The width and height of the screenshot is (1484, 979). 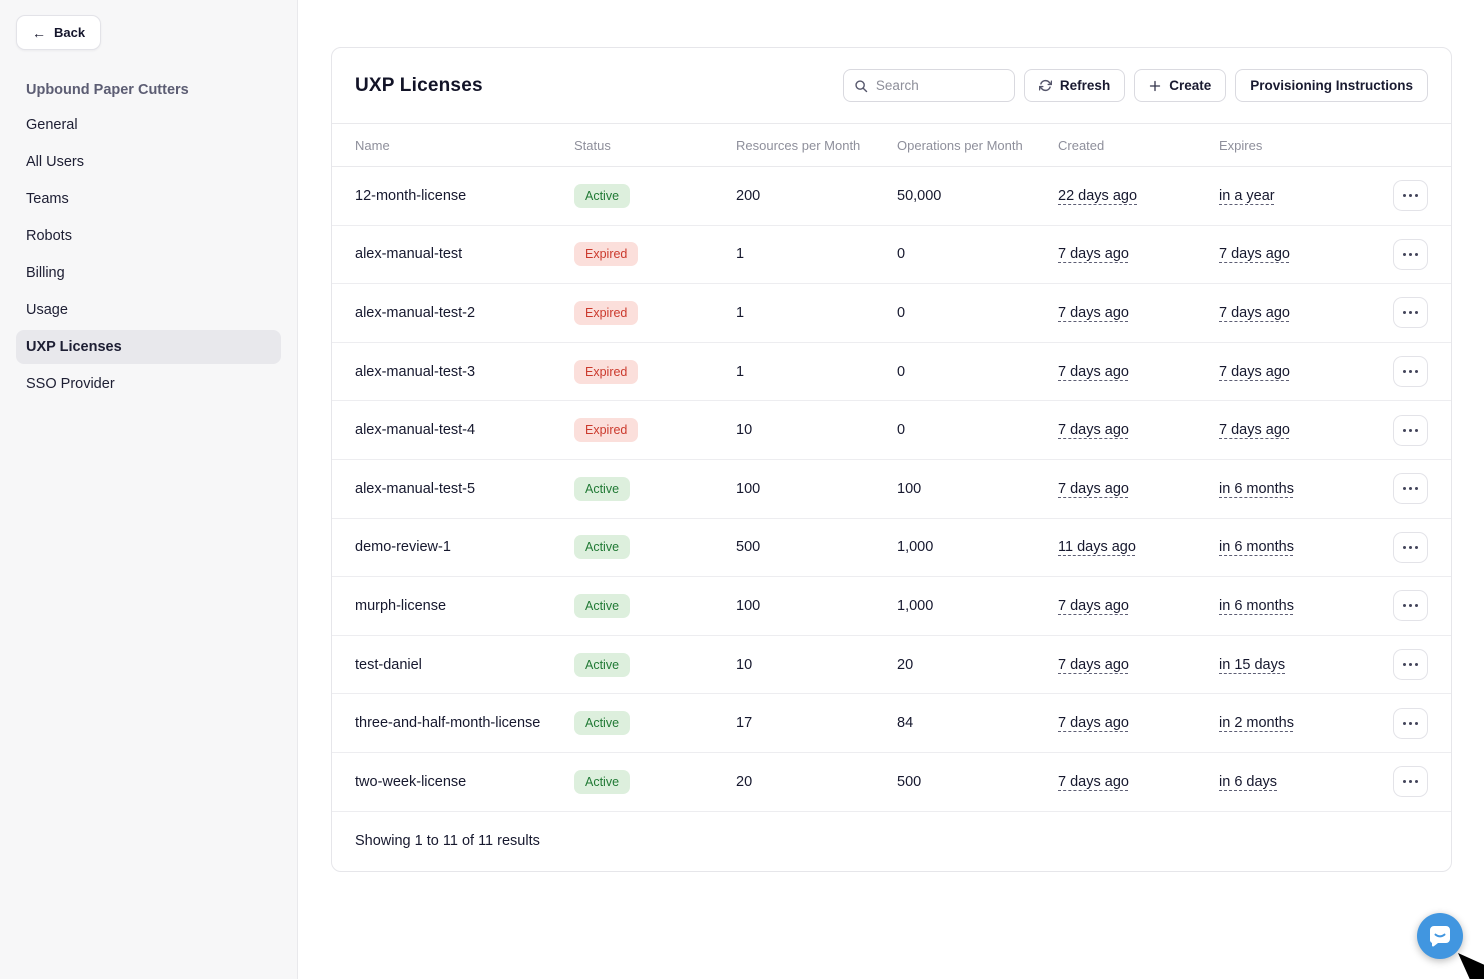 What do you see at coordinates (905, 664) in the screenshot?
I see `operations-value: 20` at bounding box center [905, 664].